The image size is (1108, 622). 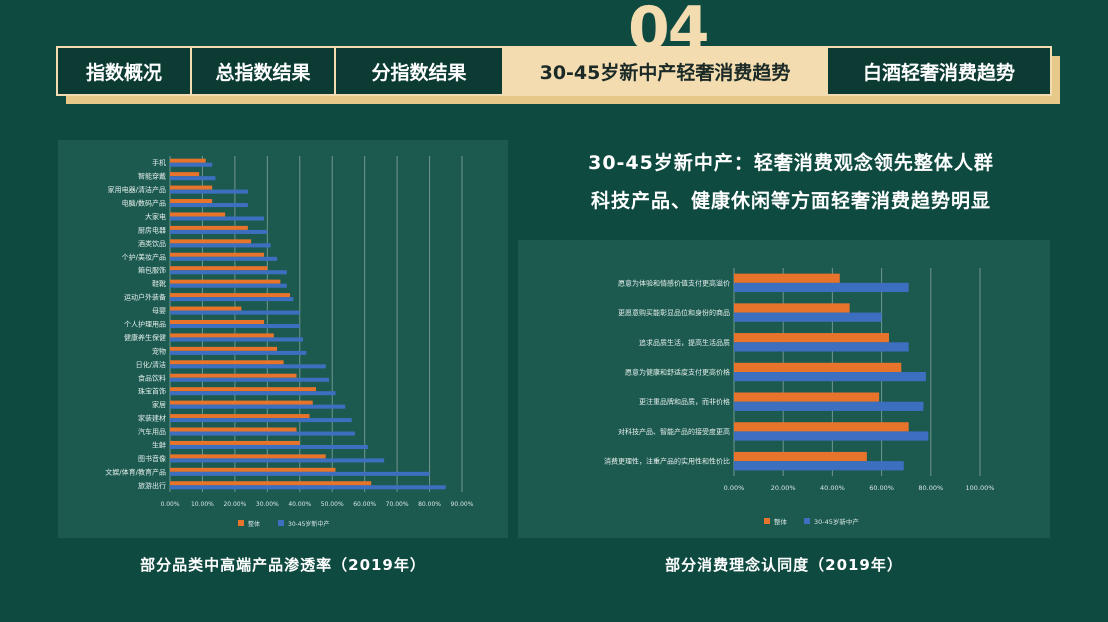 I want to click on category-label: 对科技产品、智能产品的接受度更高, so click(x=674, y=431).